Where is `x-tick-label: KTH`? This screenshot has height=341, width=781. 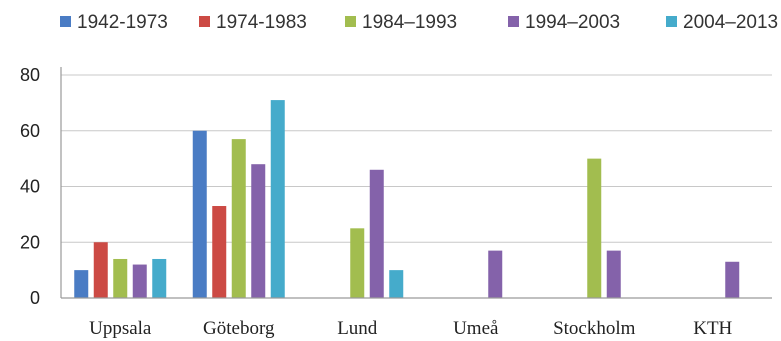
x-tick-label: KTH is located at coordinates (712, 328).